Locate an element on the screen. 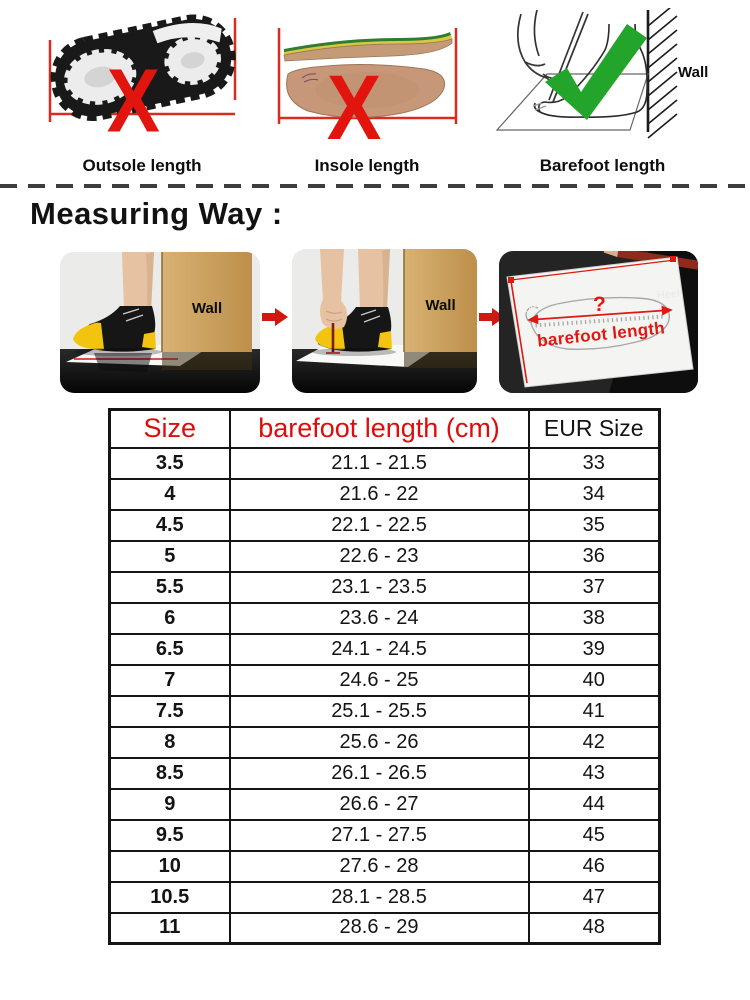  step-2-scene is located at coordinates (384, 321).